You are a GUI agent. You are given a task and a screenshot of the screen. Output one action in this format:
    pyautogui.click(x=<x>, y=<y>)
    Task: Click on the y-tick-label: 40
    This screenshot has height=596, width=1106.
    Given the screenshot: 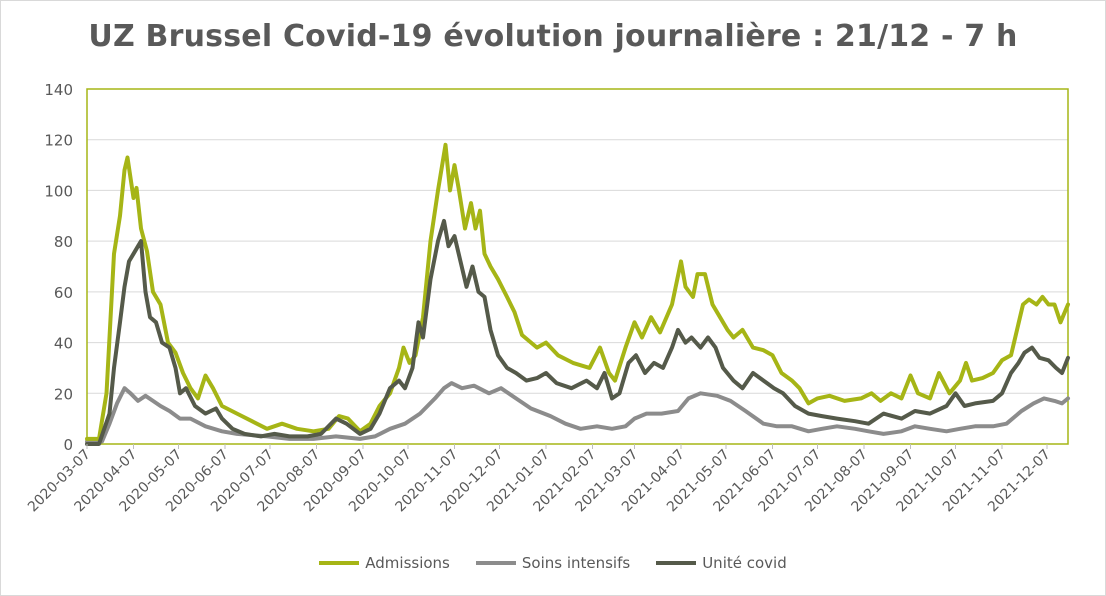 What is the action you would take?
    pyautogui.click(x=63, y=344)
    